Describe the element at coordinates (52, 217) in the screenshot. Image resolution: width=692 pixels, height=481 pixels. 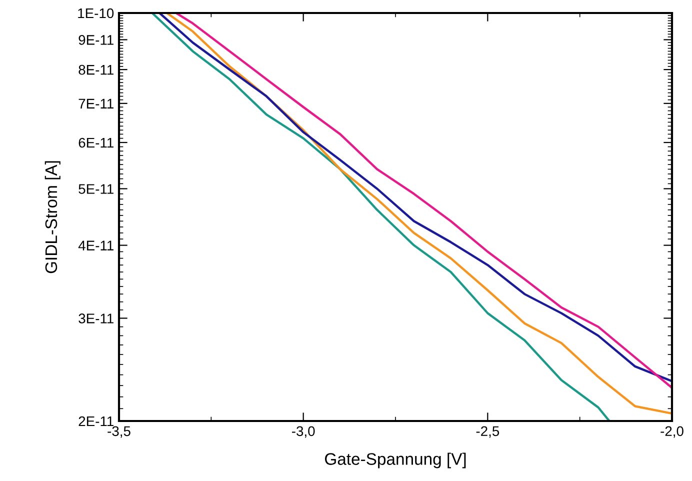
I see `y-axis-title: GIDL-Strom [A]` at that location.